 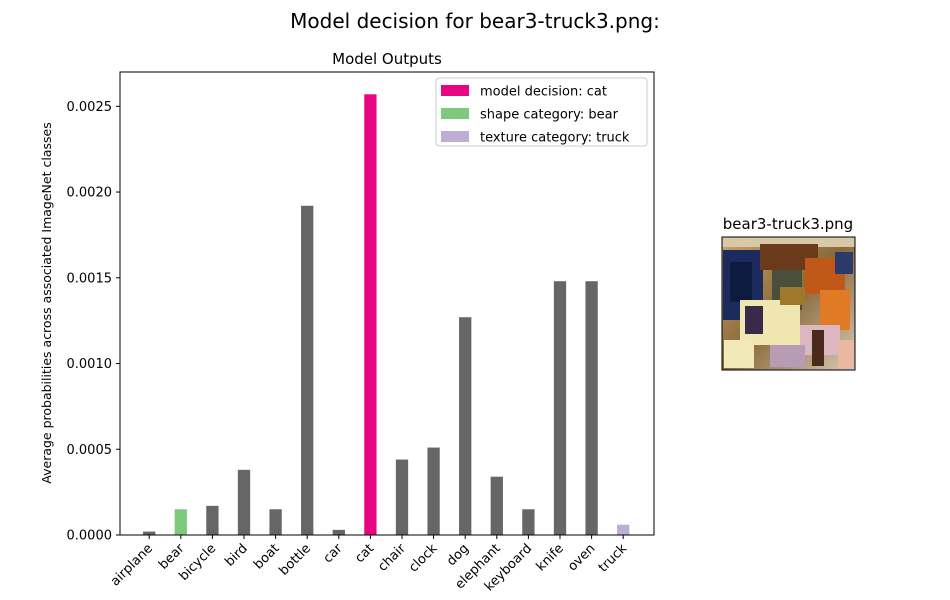 What do you see at coordinates (549, 115) in the screenshot?
I see `legend-label-shape: shape category: bear` at bounding box center [549, 115].